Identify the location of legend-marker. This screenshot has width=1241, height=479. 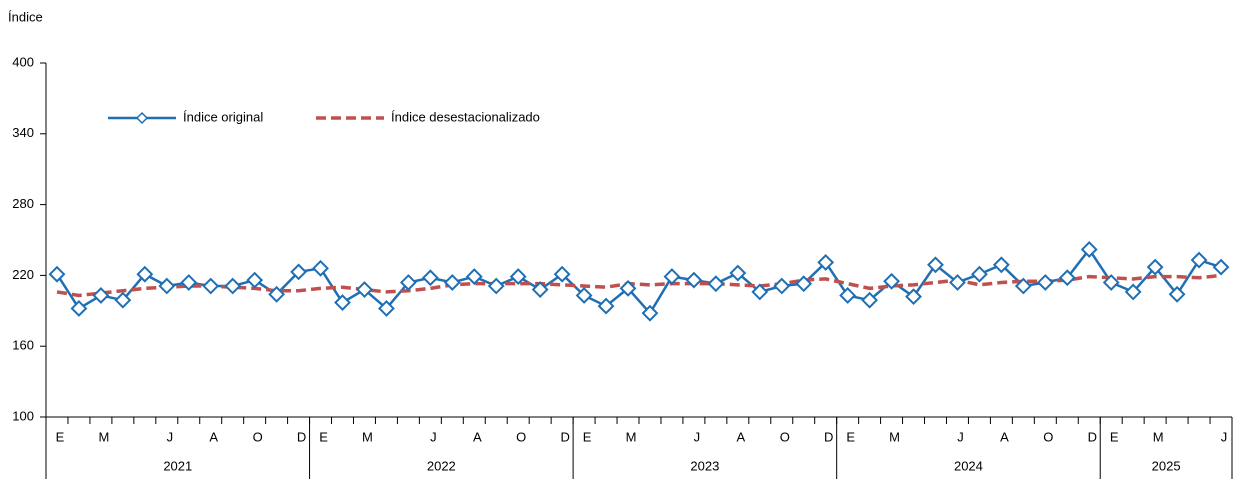
(142, 118).